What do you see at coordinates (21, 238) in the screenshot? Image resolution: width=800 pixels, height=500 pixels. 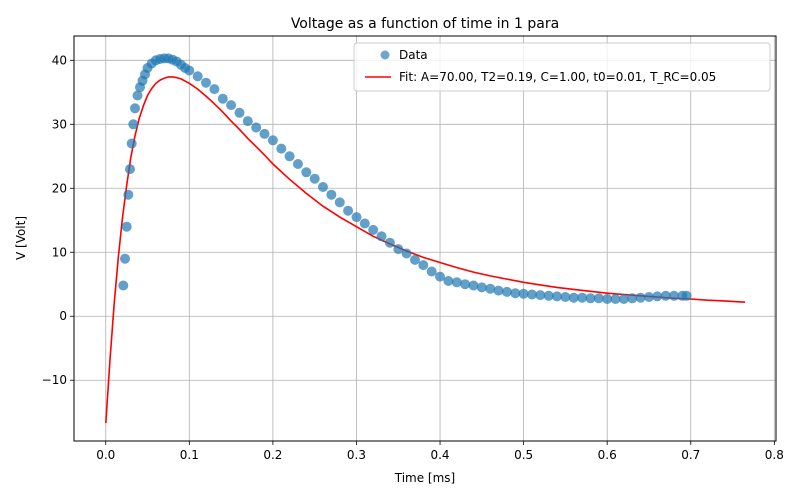 I see `y-axis-title: V [Volt]` at bounding box center [21, 238].